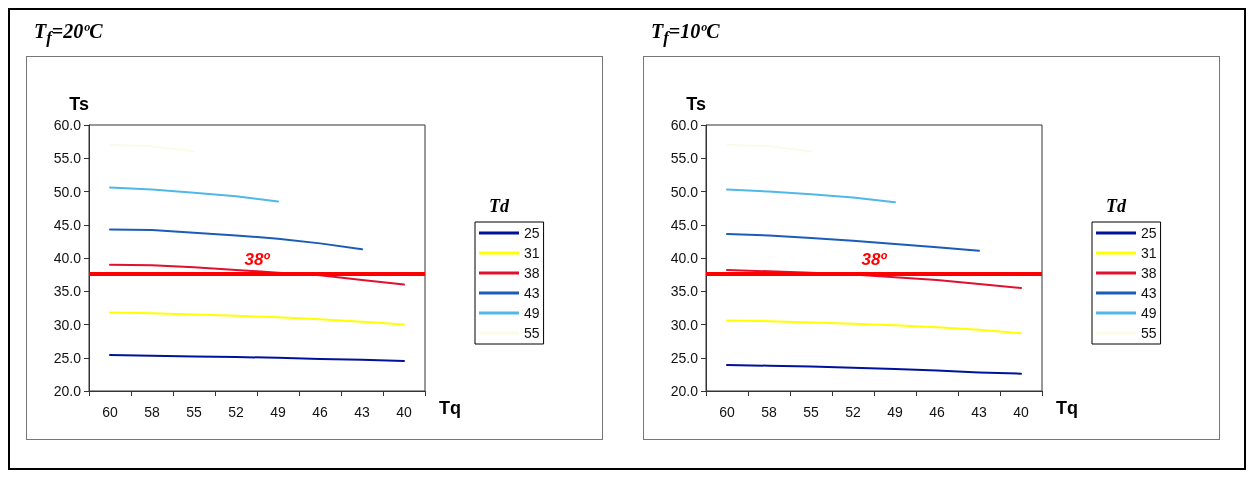  What do you see at coordinates (685, 34) in the screenshot?
I see `chart-title: T$_{f}$=10ºC` at bounding box center [685, 34].